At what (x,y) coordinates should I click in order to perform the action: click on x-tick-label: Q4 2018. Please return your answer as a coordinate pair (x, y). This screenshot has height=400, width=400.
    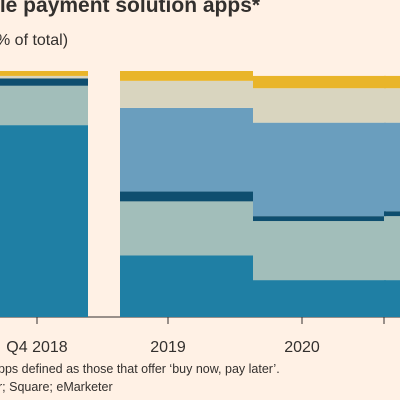
    Looking at the image, I should click on (36, 347).